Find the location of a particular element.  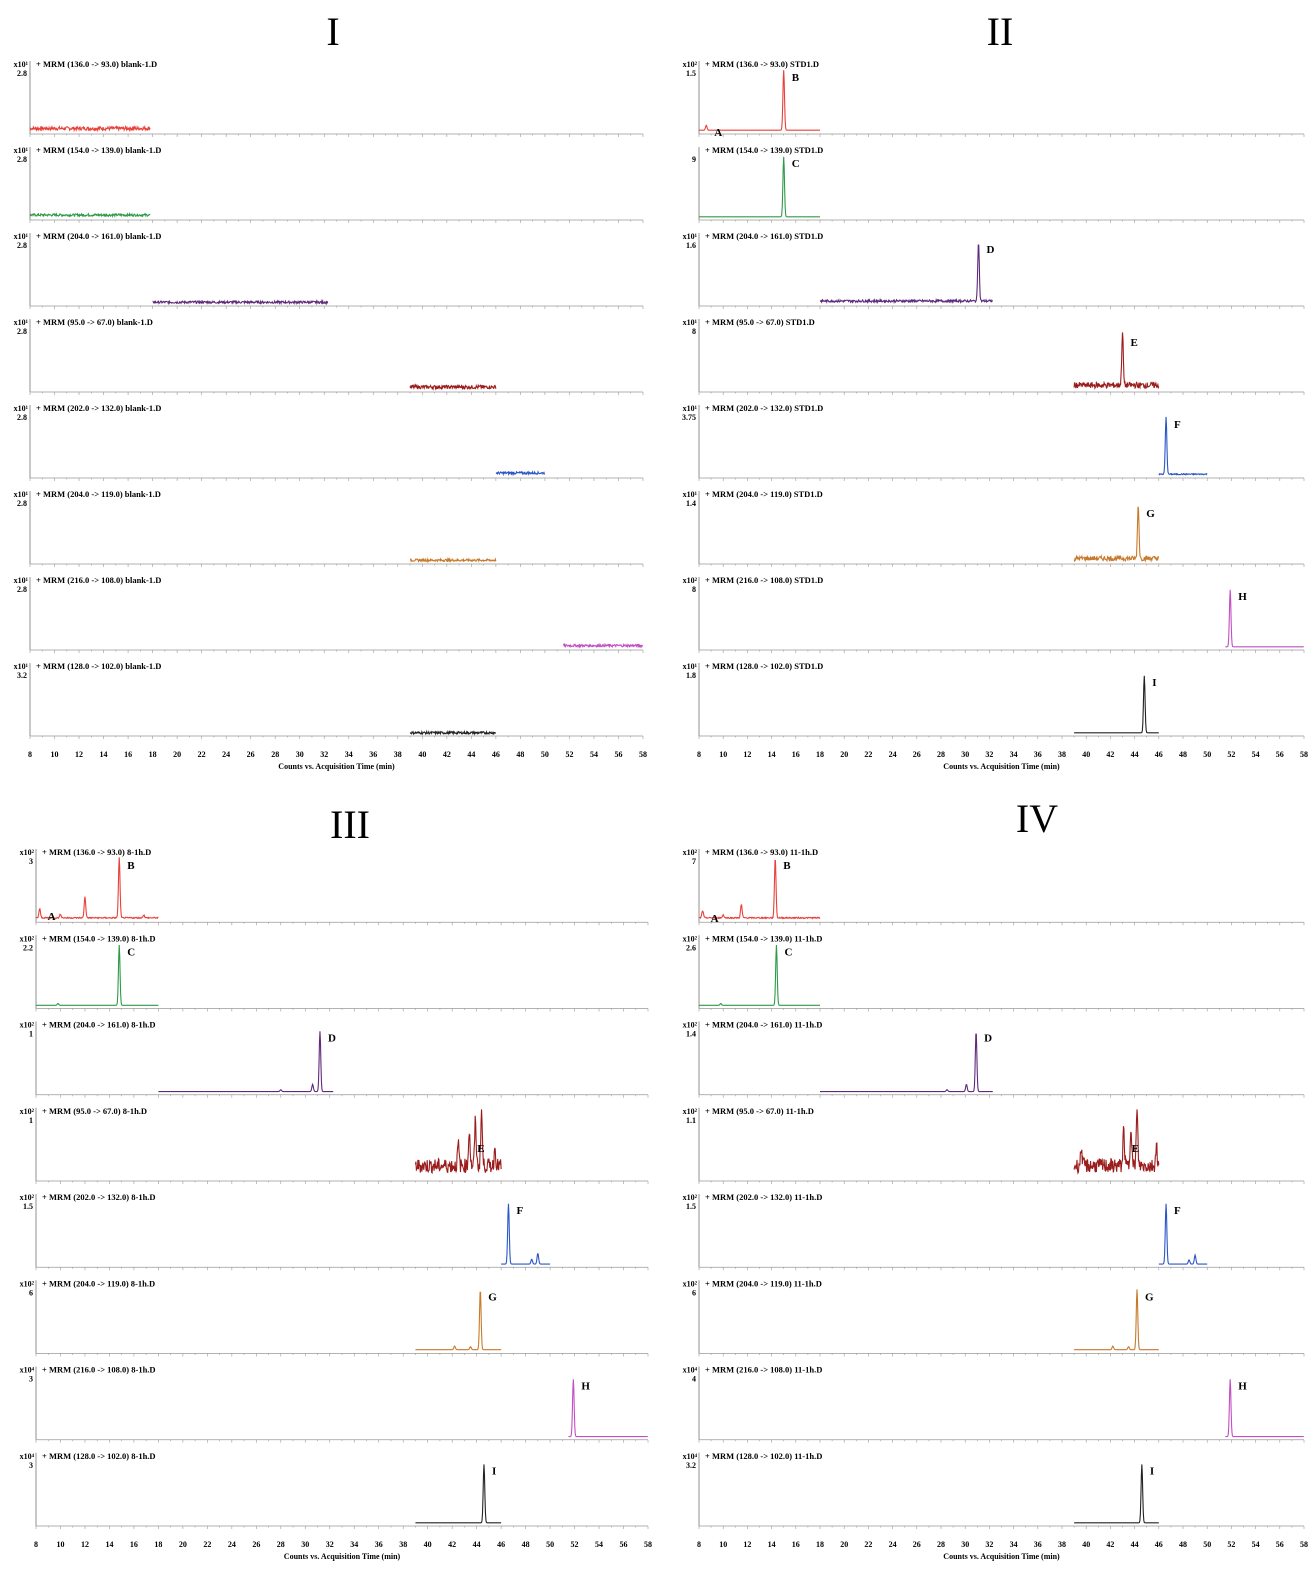

x-tick-label: 34 is located at coordinates (349, 754).